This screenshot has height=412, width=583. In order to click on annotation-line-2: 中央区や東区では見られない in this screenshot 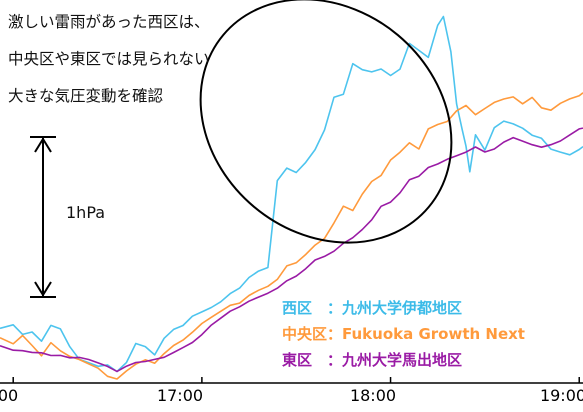, I will do `click(109, 59)`.